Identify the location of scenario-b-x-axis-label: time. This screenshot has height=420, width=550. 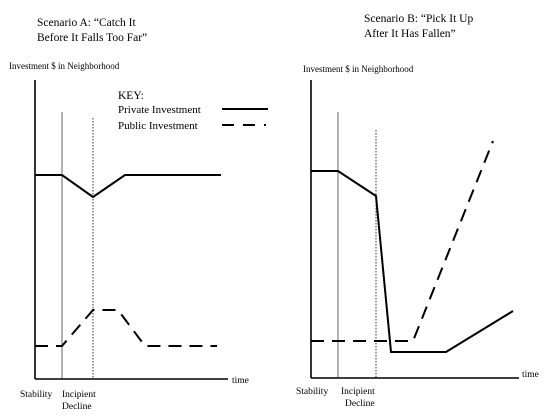
(530, 375).